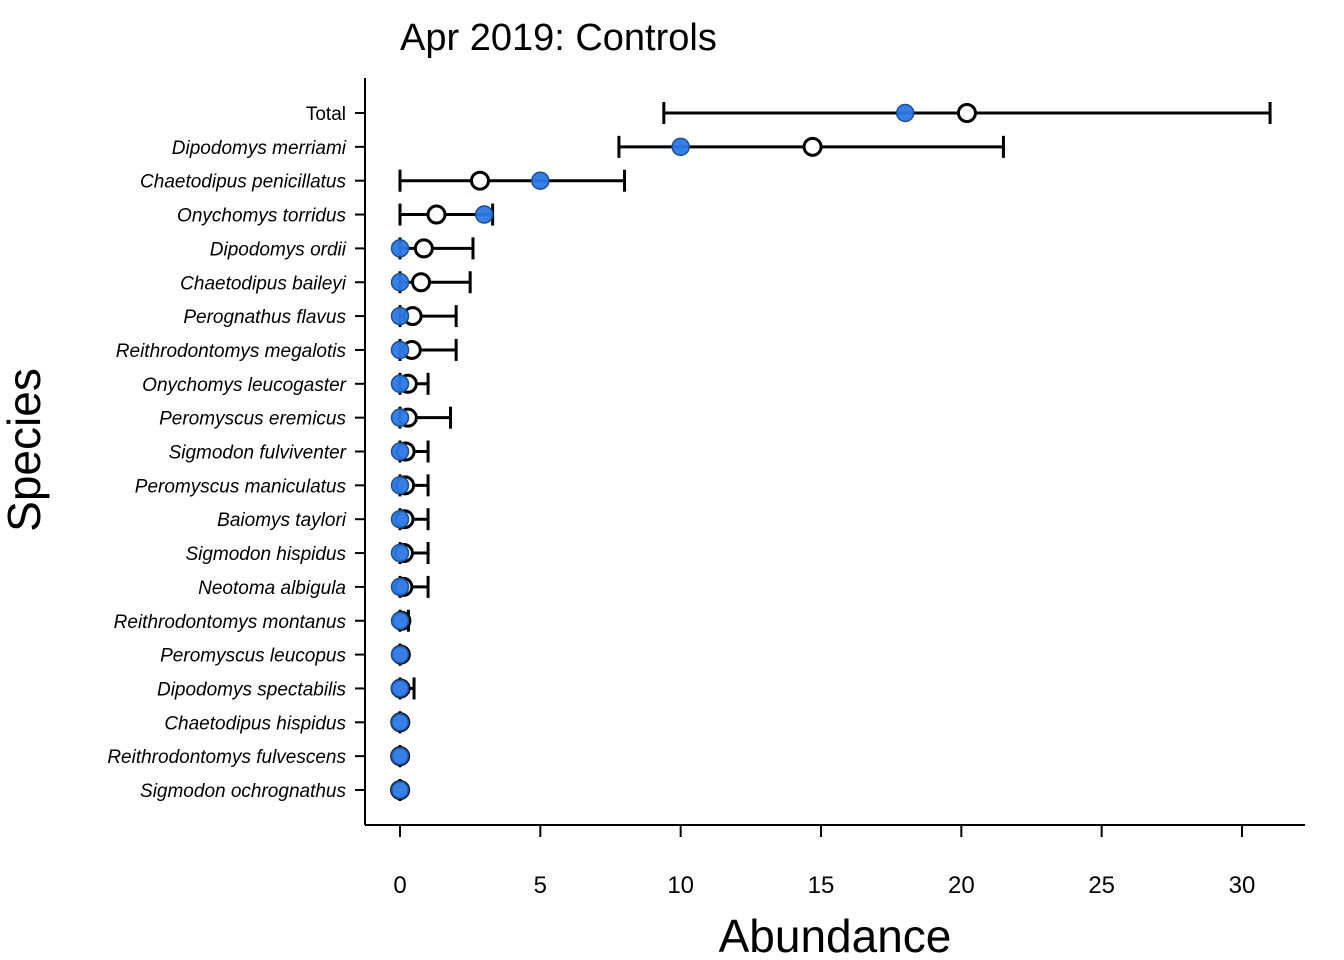 This screenshot has height=960, width=1344. I want to click on x-tick-label: 30, so click(1242, 885).